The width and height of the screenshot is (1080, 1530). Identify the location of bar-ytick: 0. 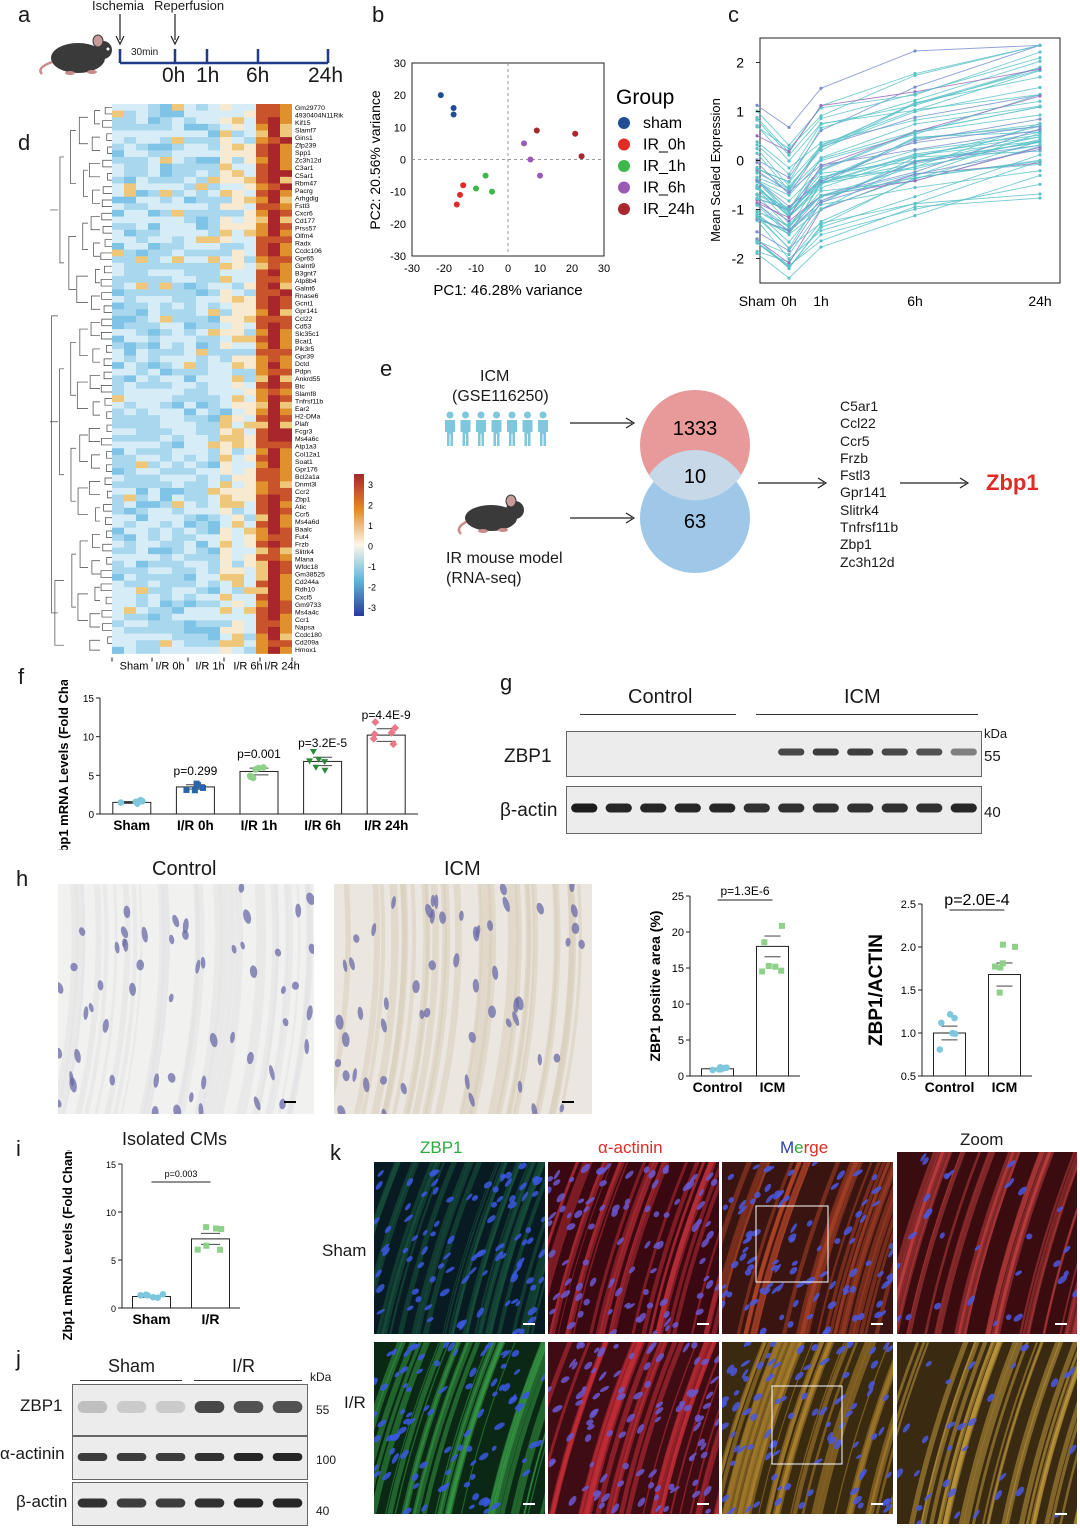
(91, 815).